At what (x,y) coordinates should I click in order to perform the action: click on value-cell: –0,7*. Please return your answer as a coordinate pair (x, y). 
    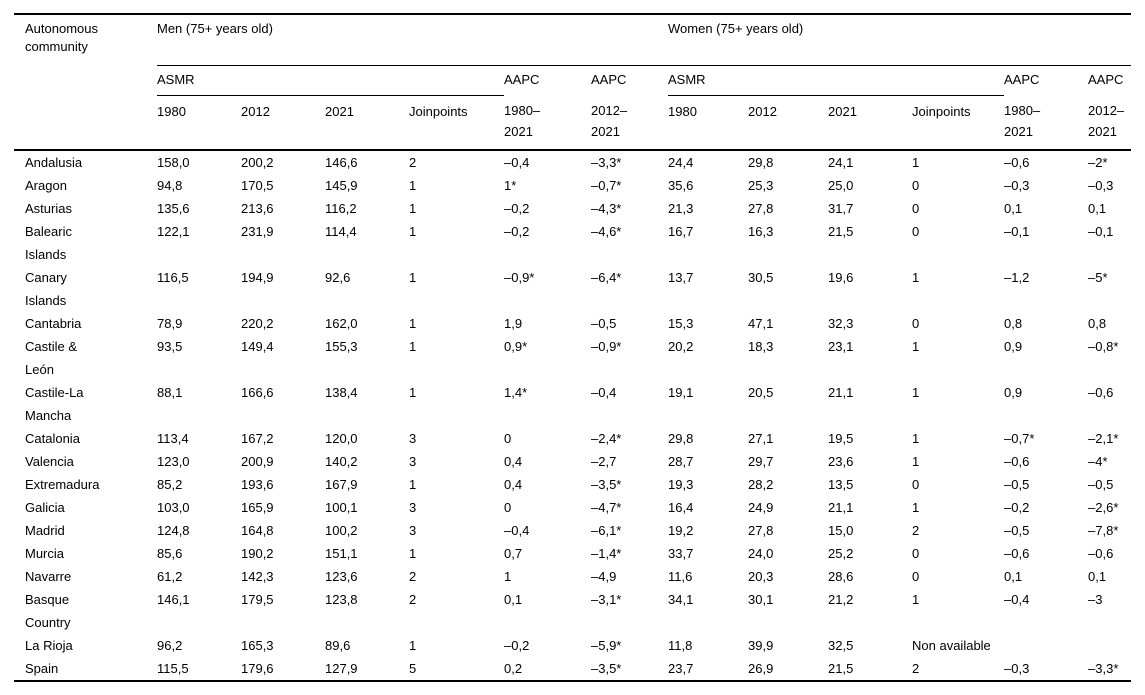
    Looking at the image, I should click on (1019, 438).